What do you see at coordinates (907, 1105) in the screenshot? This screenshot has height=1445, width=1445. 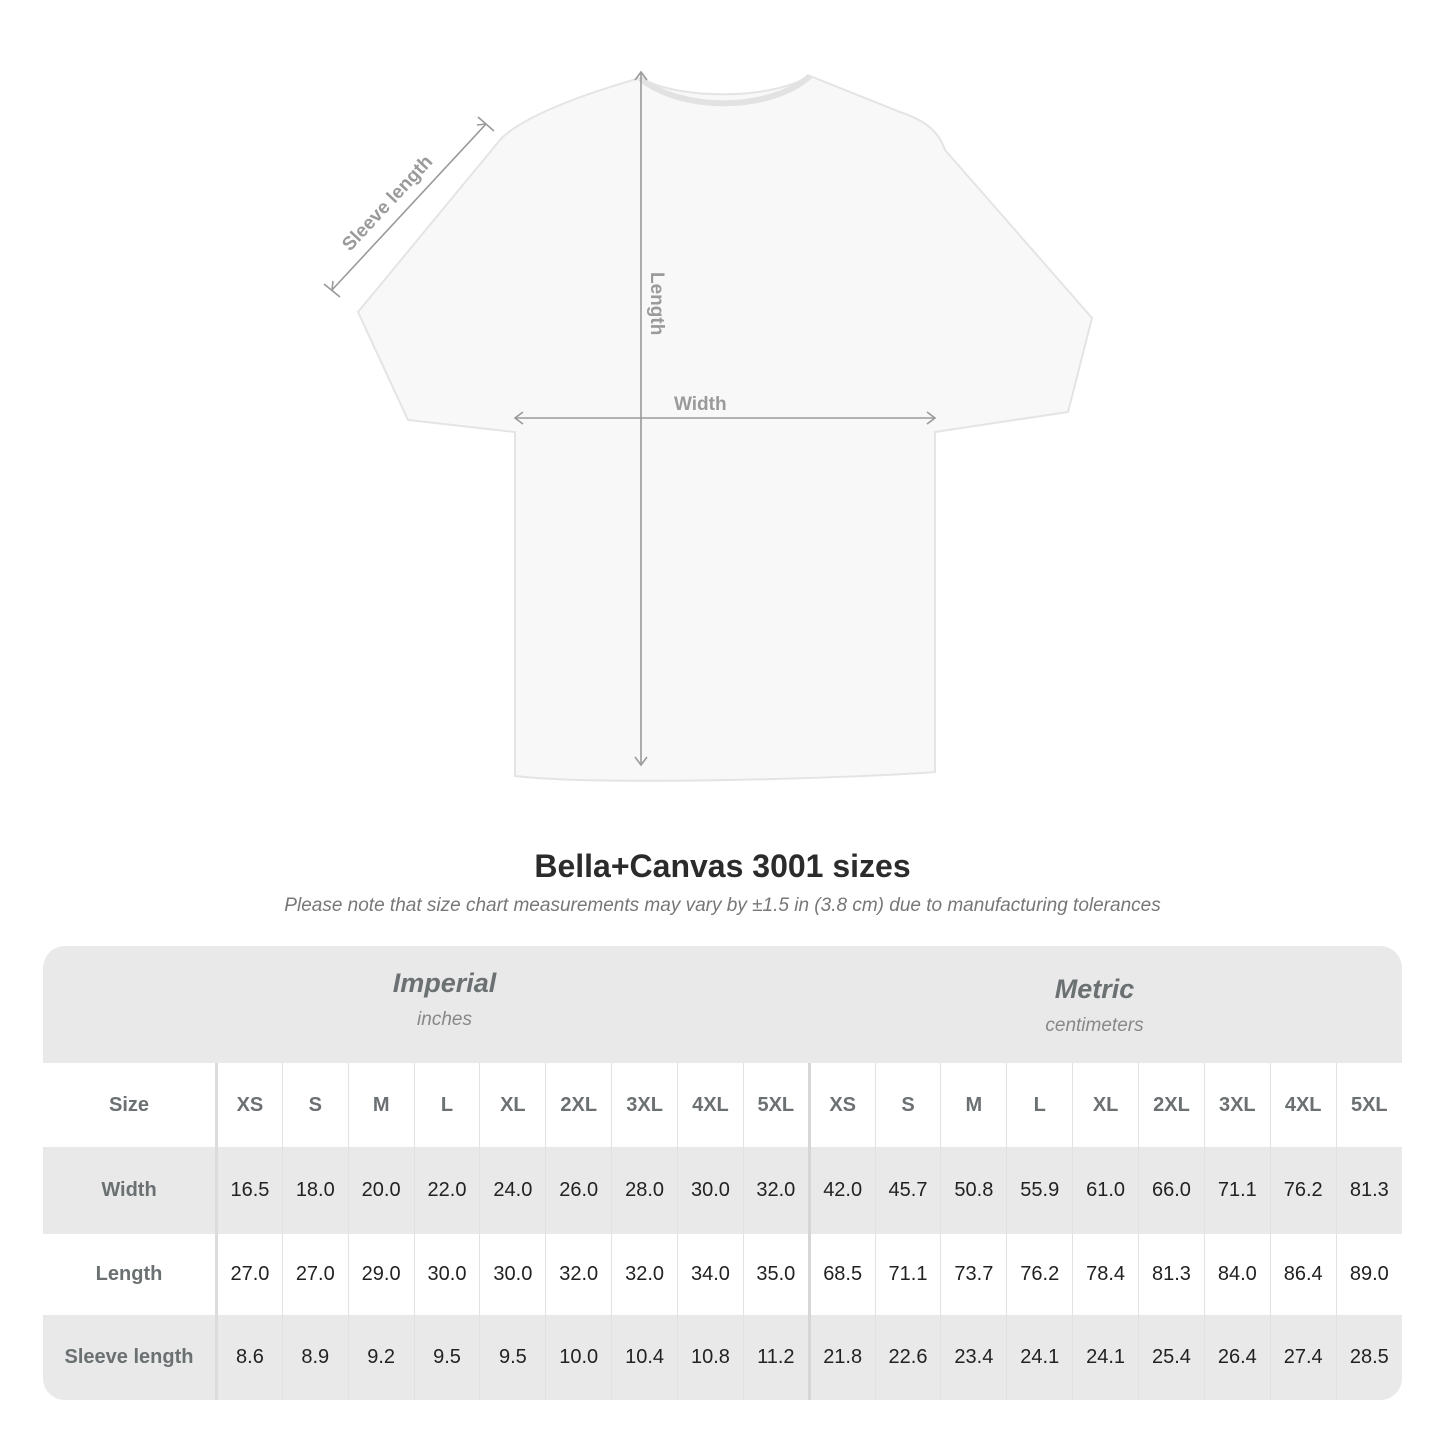 I see `size-metric-s: S` at bounding box center [907, 1105].